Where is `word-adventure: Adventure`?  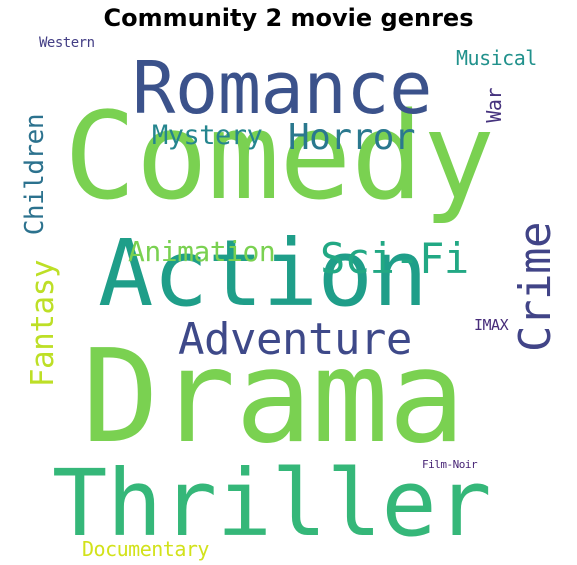
word-adventure: Adventure is located at coordinates (295, 339).